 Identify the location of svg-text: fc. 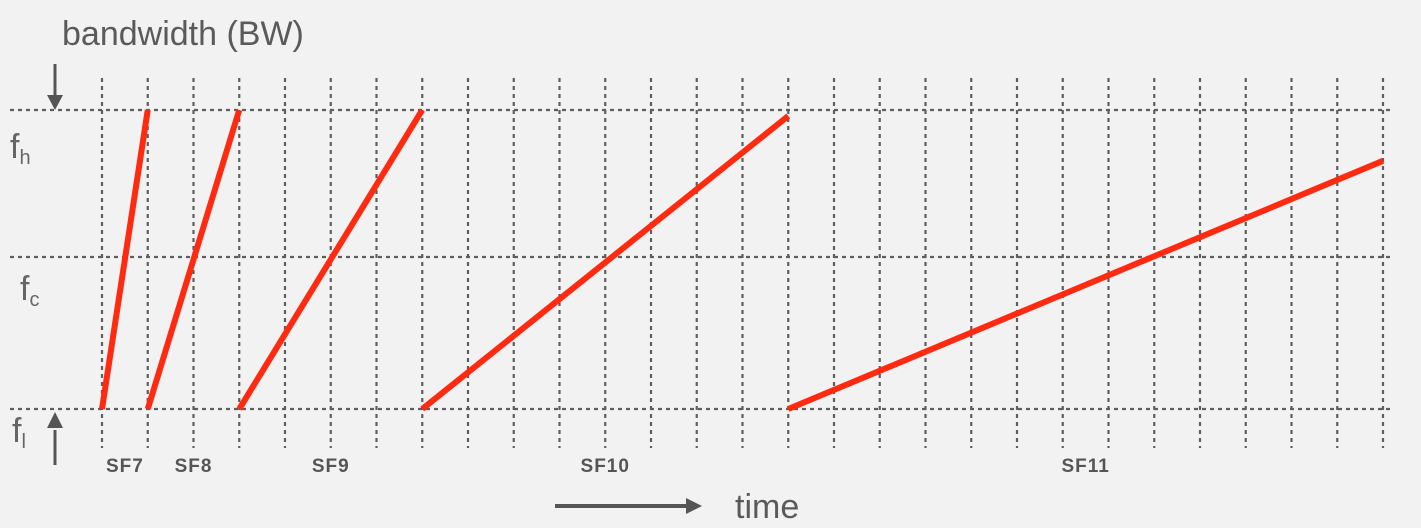
(29, 290).